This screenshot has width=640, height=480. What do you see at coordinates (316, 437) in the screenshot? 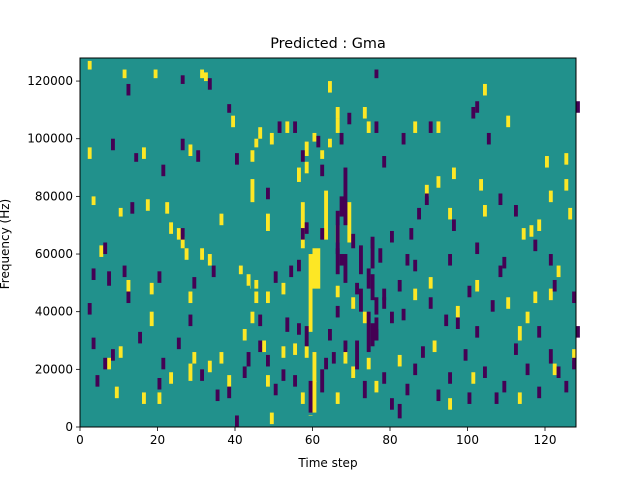
I see `x-axis: 0 20 40 60 80 100 120` at bounding box center [316, 437].